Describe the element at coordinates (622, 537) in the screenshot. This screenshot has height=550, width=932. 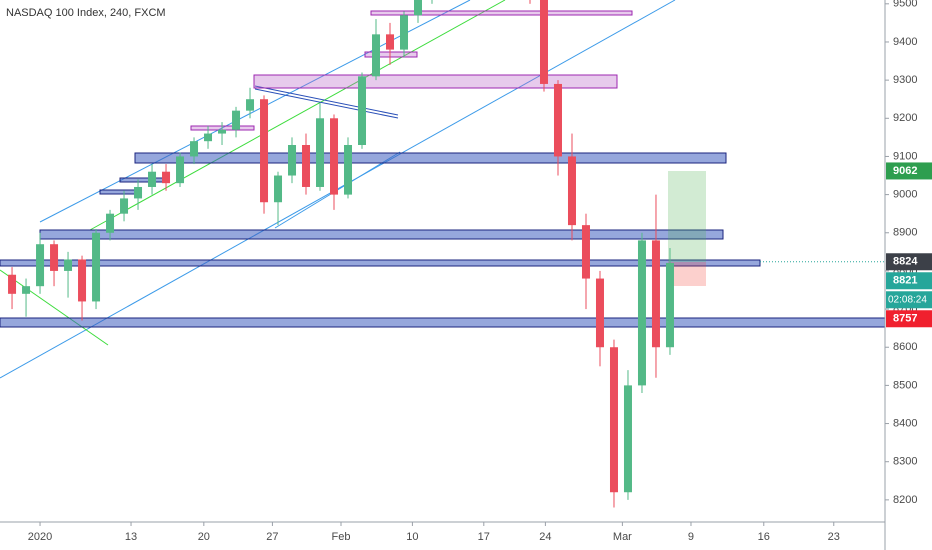
I see `x-tick-label: Mar` at that location.